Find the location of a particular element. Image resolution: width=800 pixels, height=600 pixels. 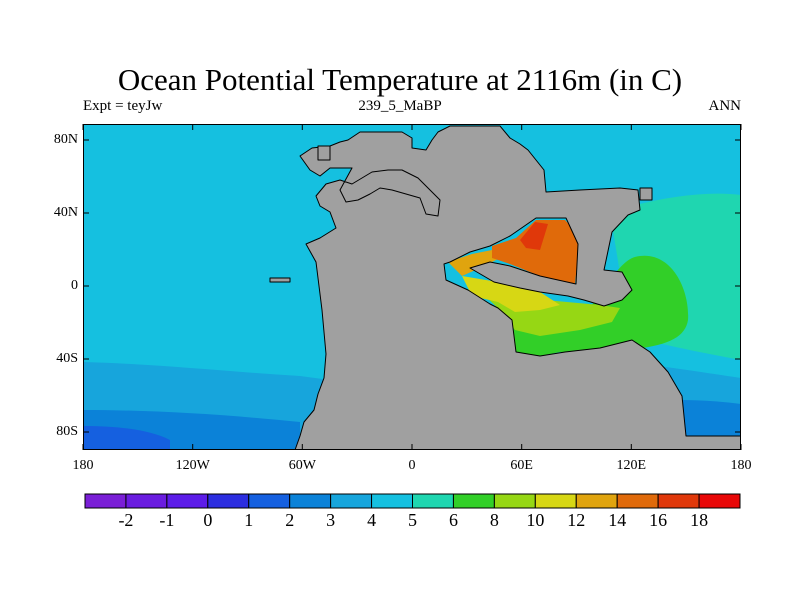

lat-tick-label: 40N is located at coordinates (65, 212).